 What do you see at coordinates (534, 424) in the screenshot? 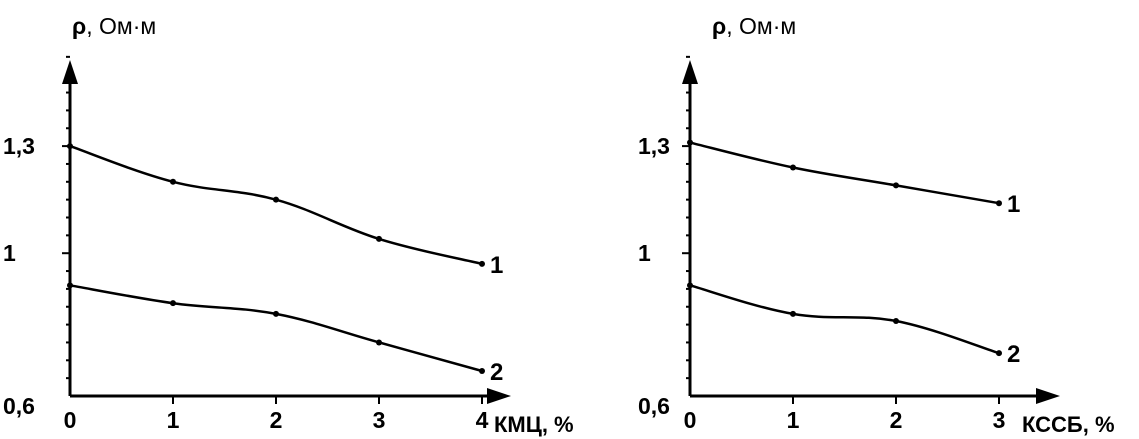
I see `x-axis-label: КМЦ, %` at bounding box center [534, 424].